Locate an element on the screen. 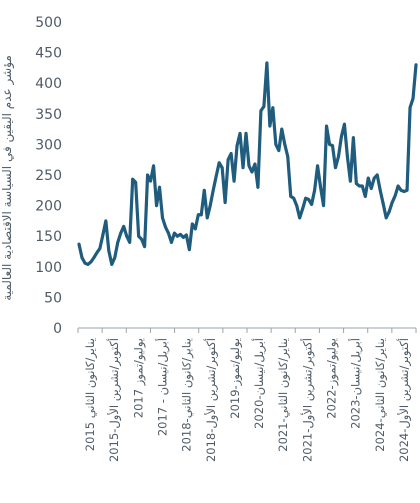  x-tick-label: يناير/كانون الثاني-2018 is located at coordinates (187, 395).